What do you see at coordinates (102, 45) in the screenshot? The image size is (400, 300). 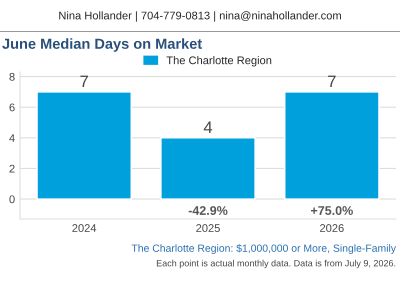 I see `chart-title: June Median Days on Market` at bounding box center [102, 45].